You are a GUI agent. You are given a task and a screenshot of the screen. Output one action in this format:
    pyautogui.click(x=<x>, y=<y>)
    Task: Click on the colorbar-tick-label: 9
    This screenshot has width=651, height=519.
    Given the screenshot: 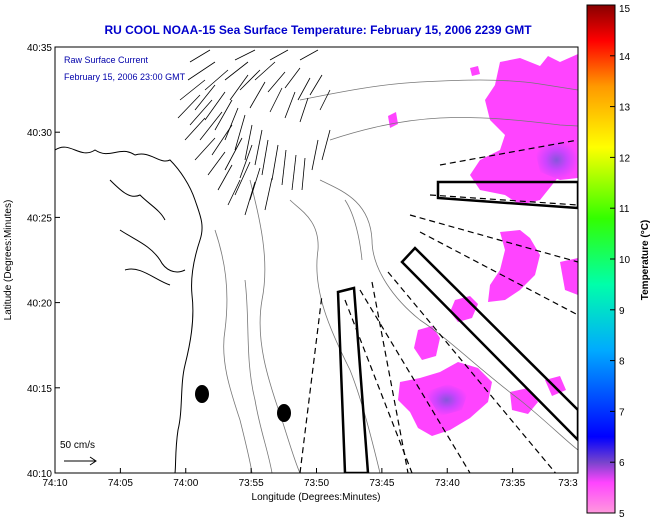 What is the action you would take?
    pyautogui.click(x=622, y=311)
    